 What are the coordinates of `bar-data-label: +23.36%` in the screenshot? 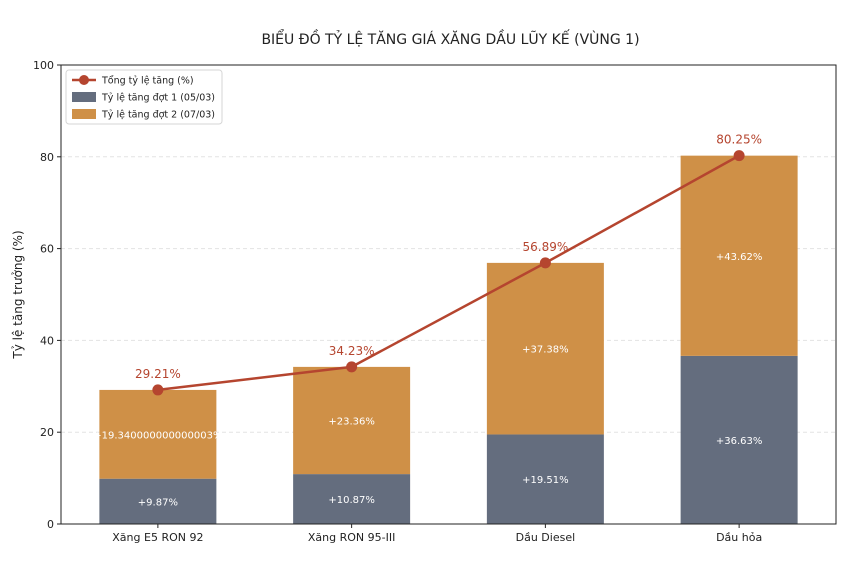 It's located at (351, 421).